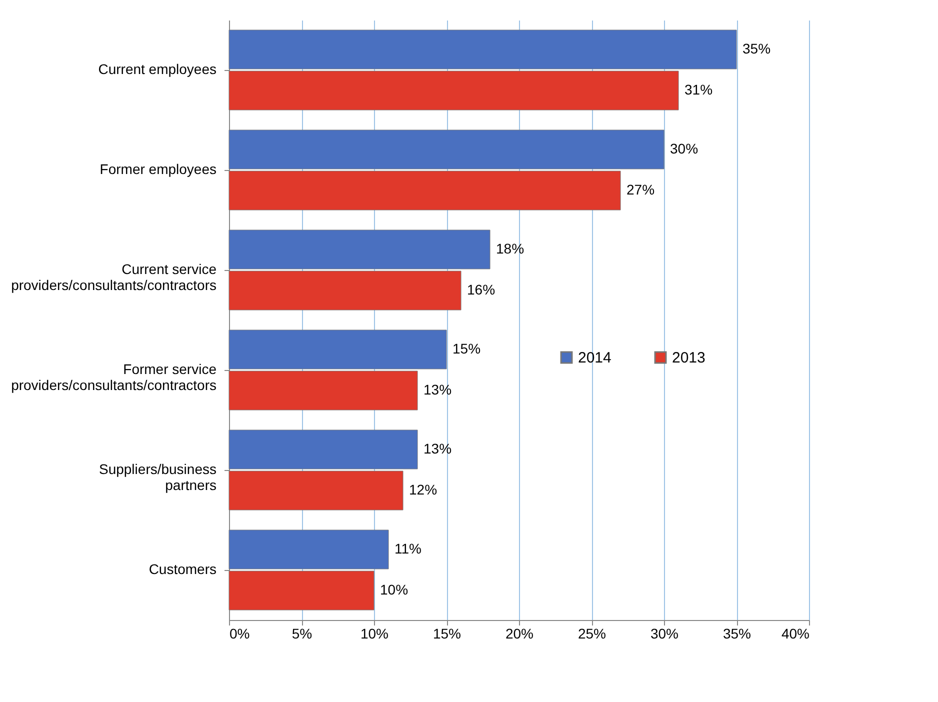  Describe the element at coordinates (664, 634) in the screenshot. I see `x-tick-label: 30%` at that location.